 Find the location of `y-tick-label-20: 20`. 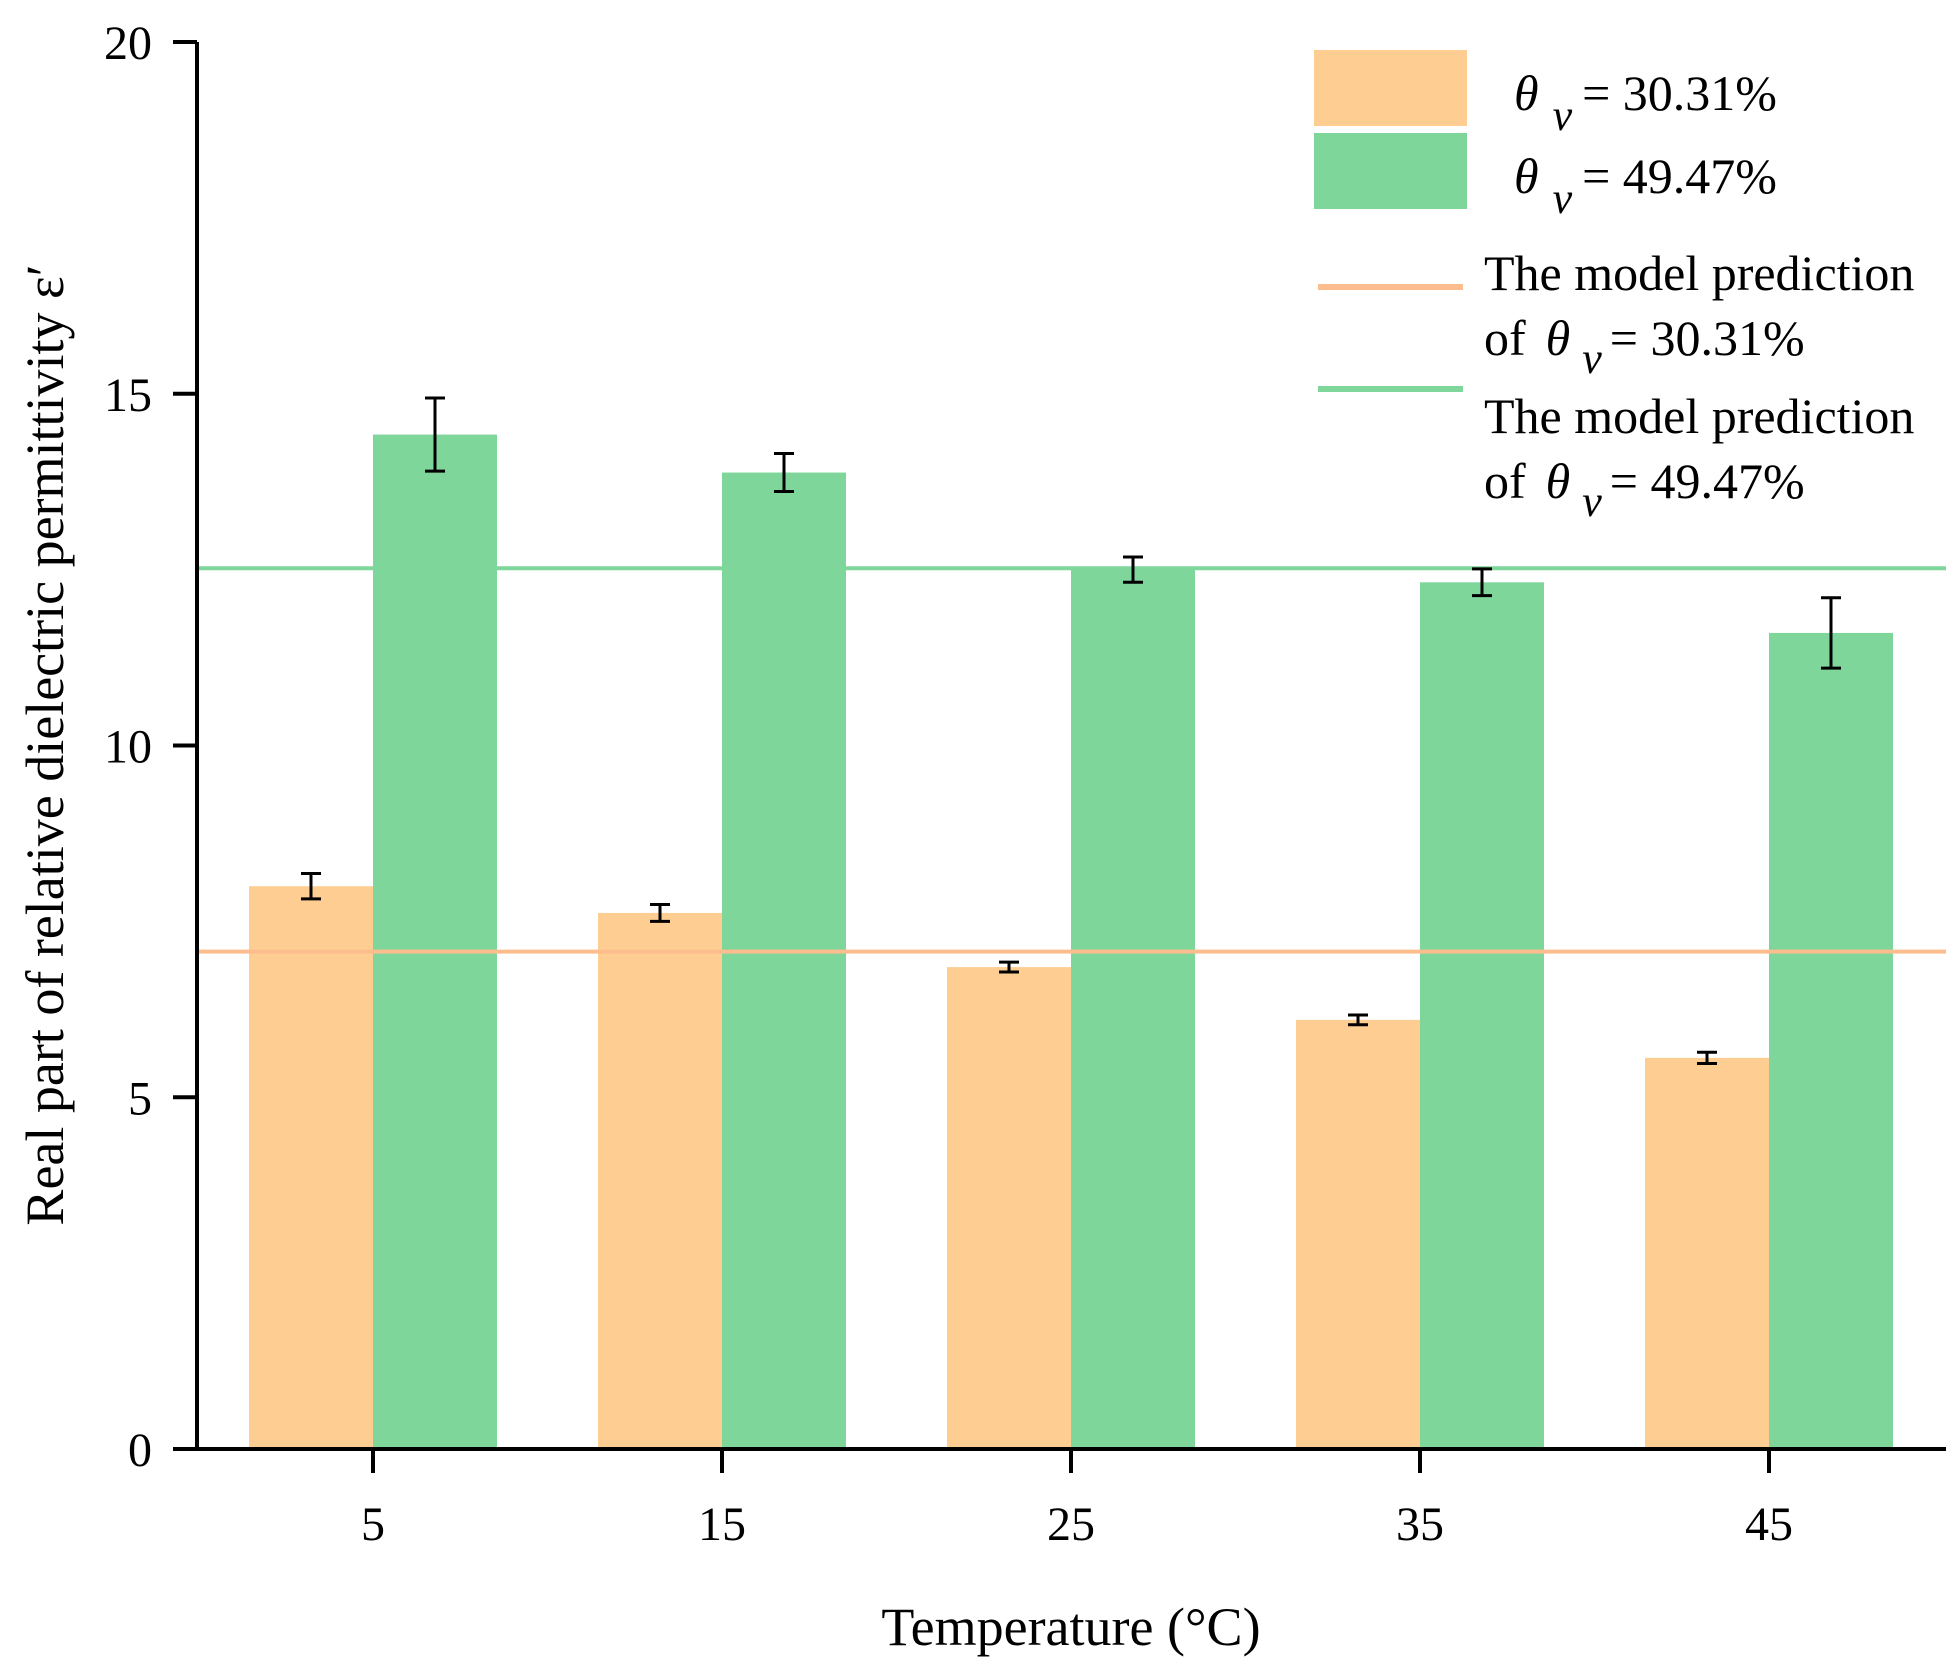

y-tick-label-20: 20 is located at coordinates (128, 43).